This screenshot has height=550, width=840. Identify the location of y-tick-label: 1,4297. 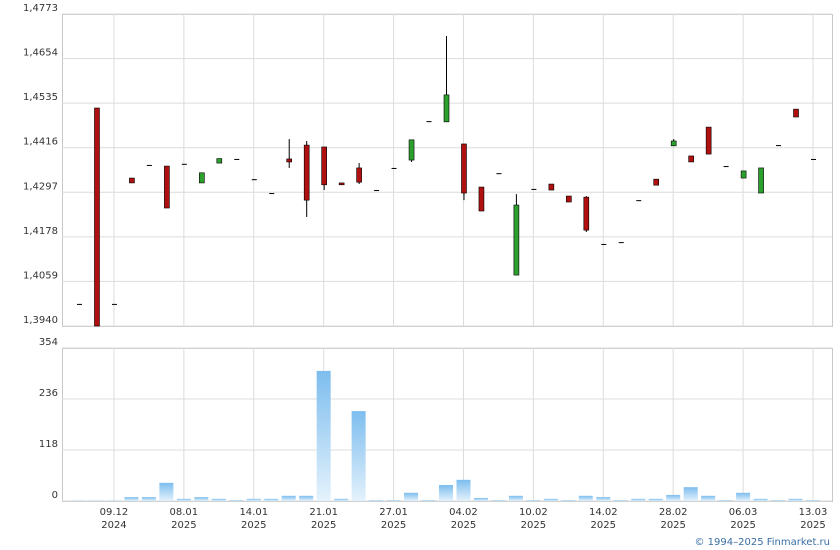
(40, 186).